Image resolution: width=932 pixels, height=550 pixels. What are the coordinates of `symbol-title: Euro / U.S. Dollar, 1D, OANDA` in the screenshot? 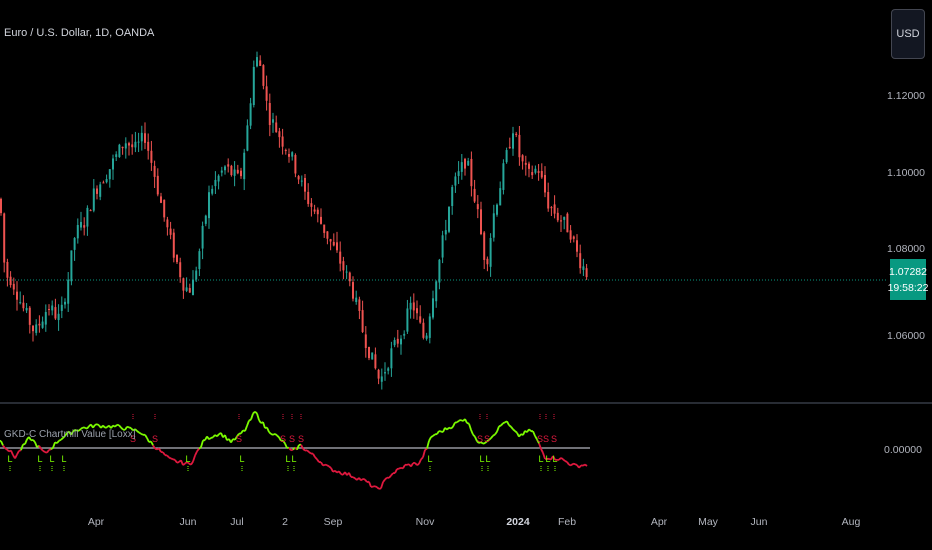 It's located at (79, 33).